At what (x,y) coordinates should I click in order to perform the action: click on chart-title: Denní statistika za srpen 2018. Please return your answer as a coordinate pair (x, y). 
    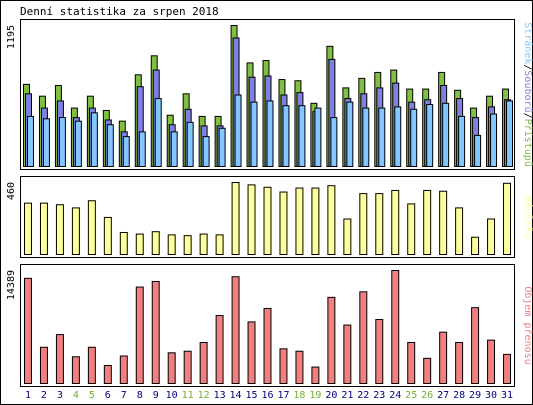
    Looking at the image, I should click on (119, 11).